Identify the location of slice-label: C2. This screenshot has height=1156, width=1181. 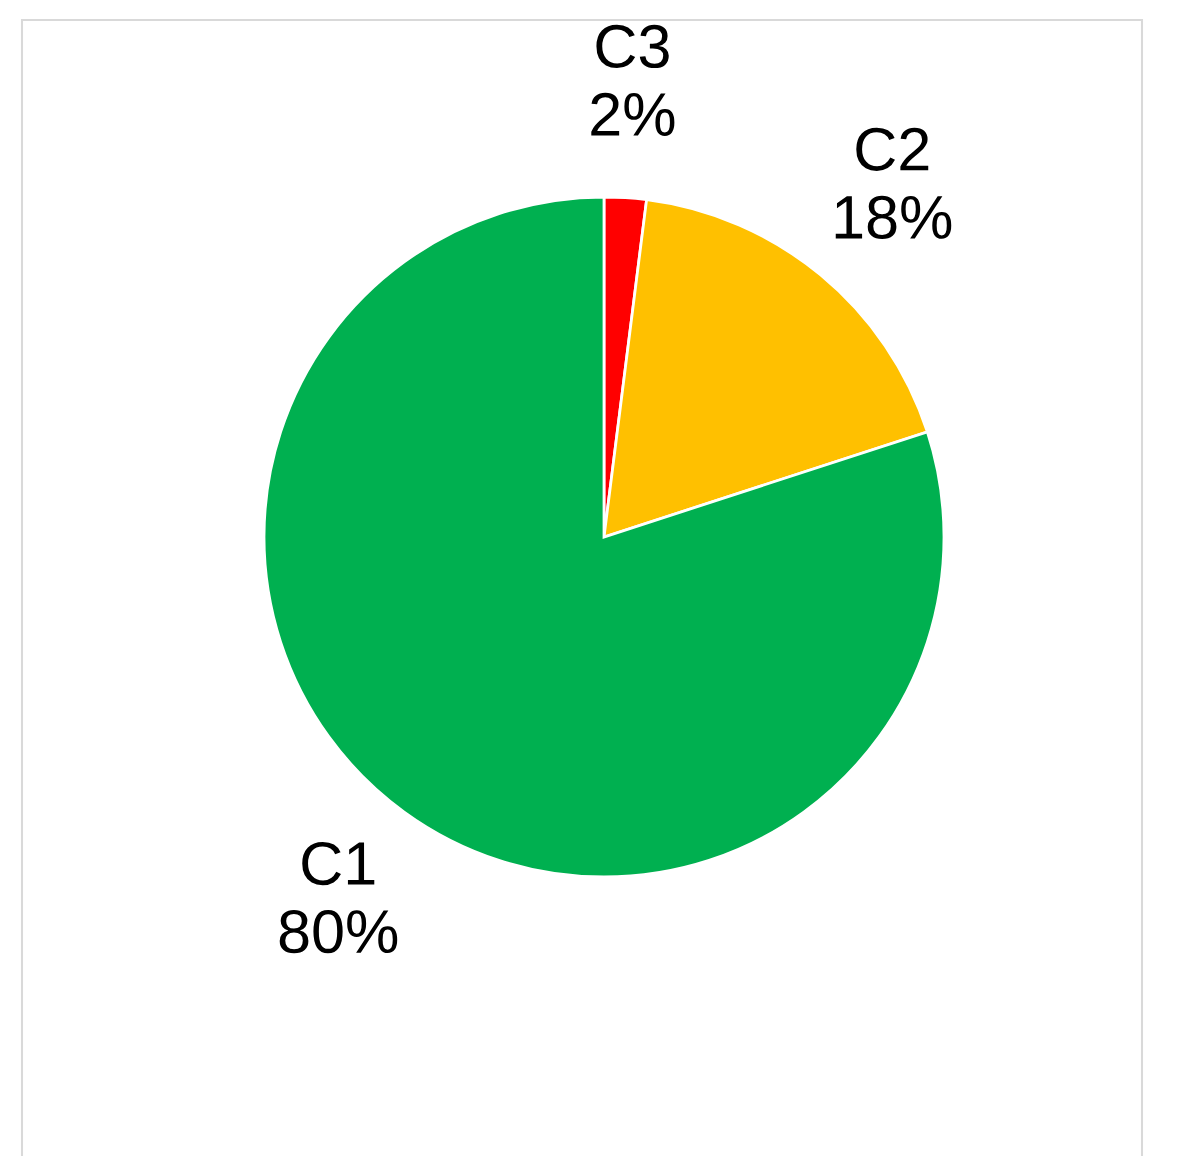
(892, 149).